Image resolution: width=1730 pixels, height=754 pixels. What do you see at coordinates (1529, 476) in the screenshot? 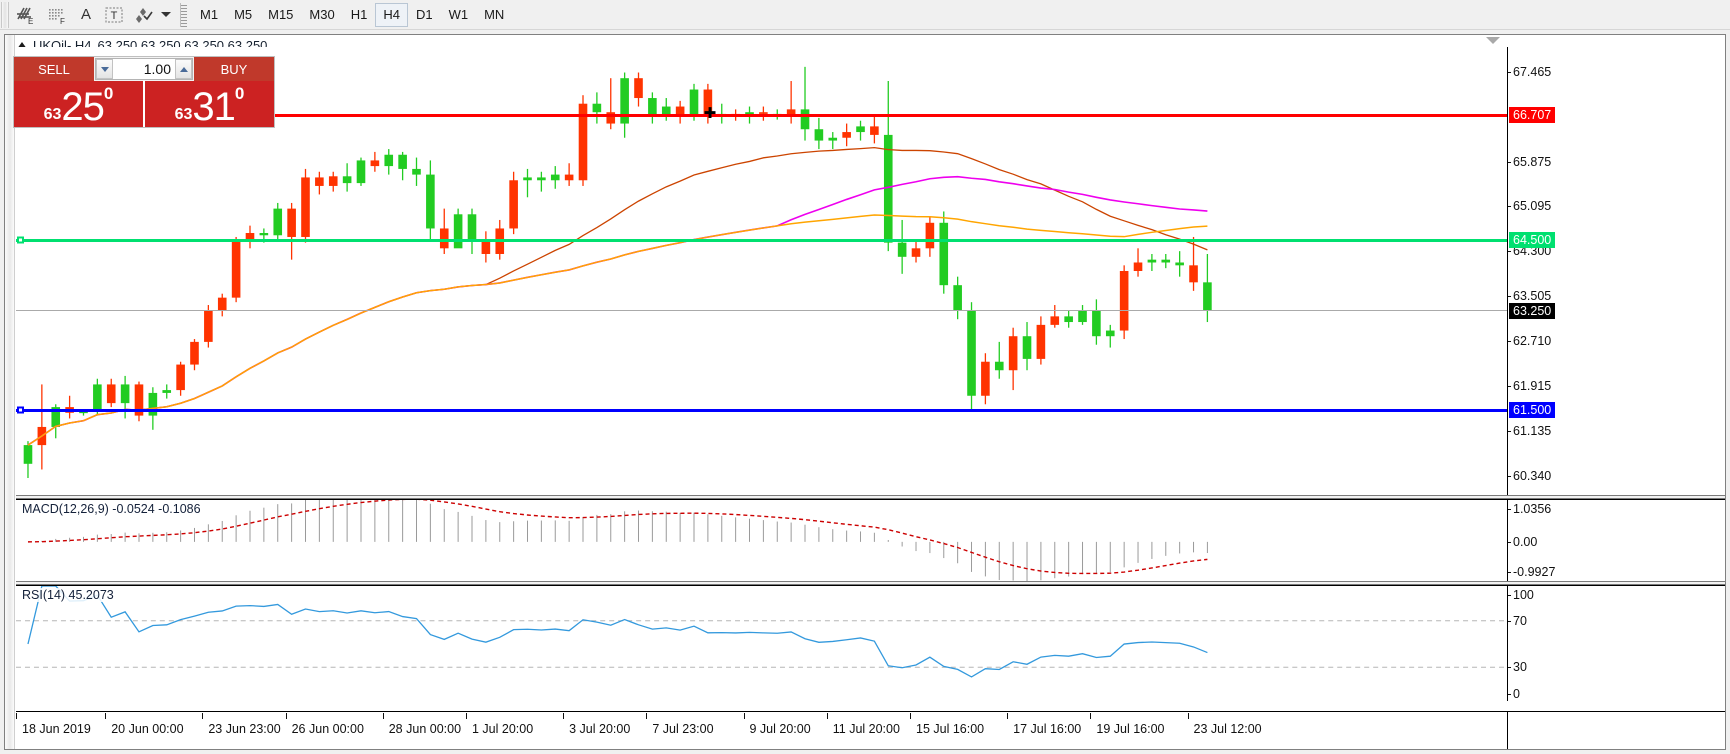
I see `price-tick: 60.340` at bounding box center [1529, 476].